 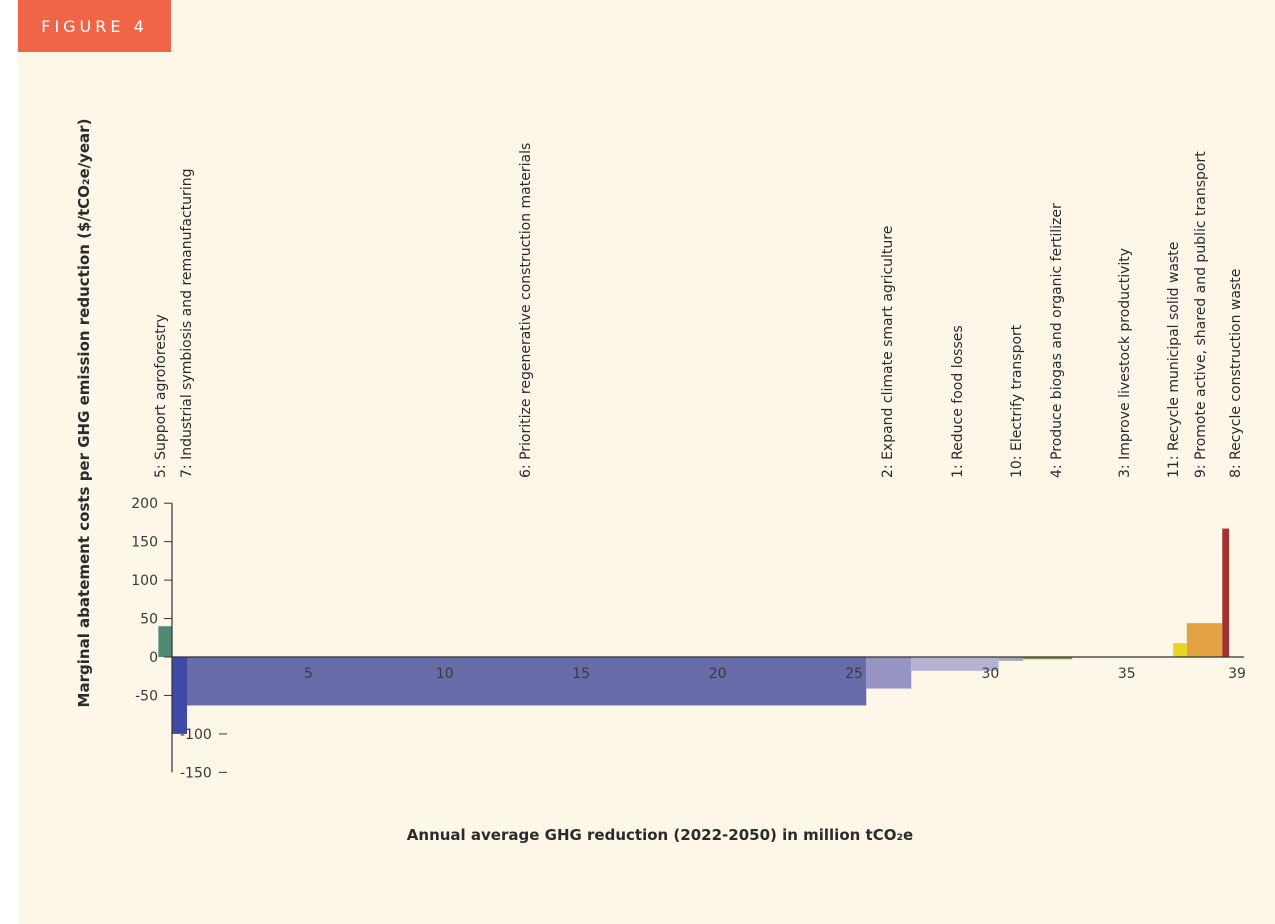 I want to click on y-tick-label: -50, so click(x=146, y=696).